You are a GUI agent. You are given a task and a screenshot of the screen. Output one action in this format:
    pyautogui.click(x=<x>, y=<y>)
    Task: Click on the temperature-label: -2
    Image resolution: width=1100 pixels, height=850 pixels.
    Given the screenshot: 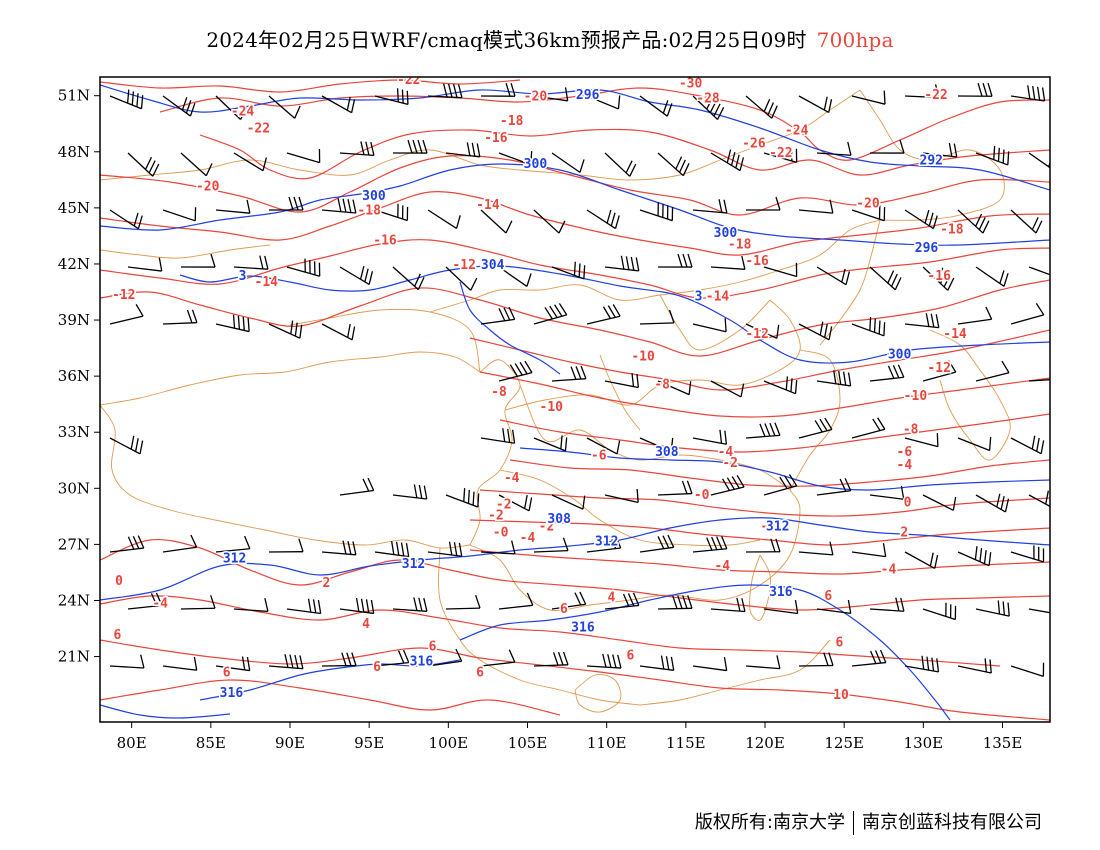 What is the action you would take?
    pyautogui.click(x=504, y=504)
    